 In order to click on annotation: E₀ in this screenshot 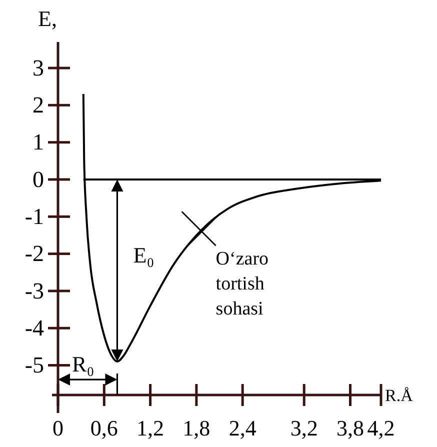, I will do `click(143, 255)`.